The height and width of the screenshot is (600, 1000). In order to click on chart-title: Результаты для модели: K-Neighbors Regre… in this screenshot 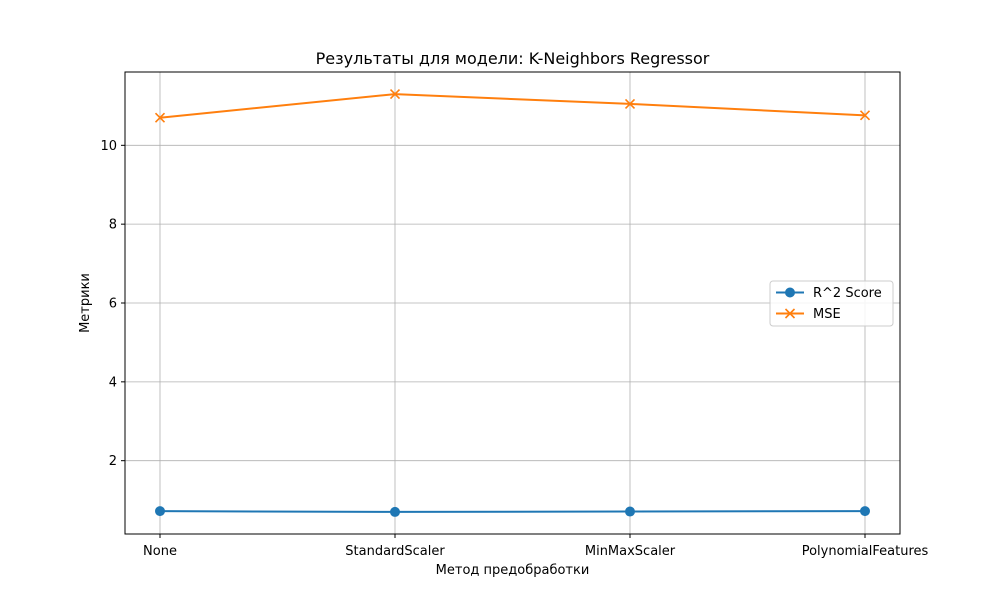, I will do `click(513, 58)`.